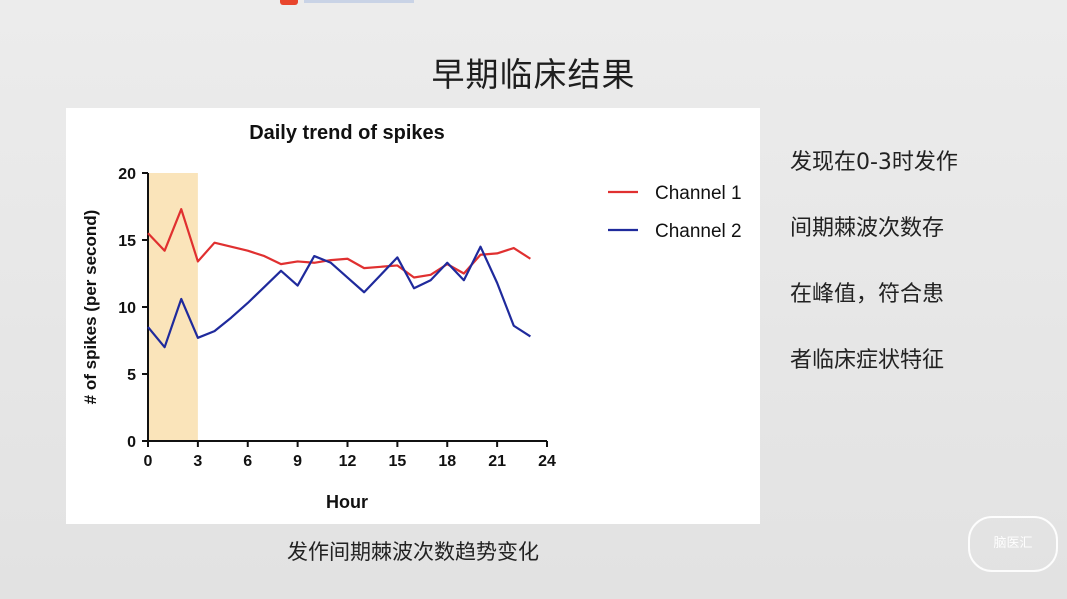  What do you see at coordinates (148, 461) in the screenshot?
I see `x-tick-label-0: 0` at bounding box center [148, 461].